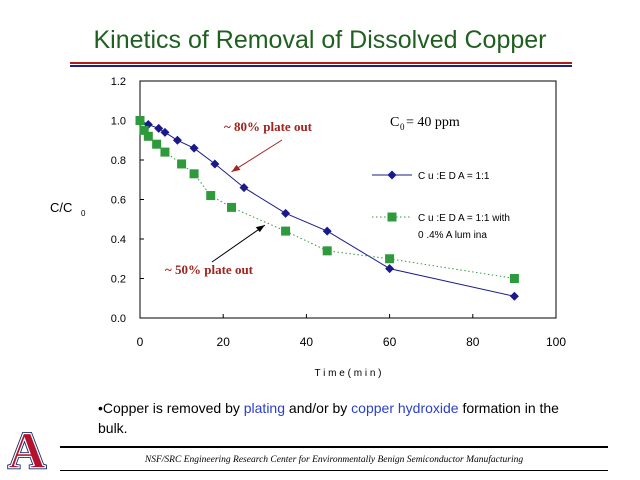 This screenshot has height=480, width=640. What do you see at coordinates (452, 235) in the screenshot?
I see `legend-label-series-2-line2: 0 .4% A lum ina` at bounding box center [452, 235].